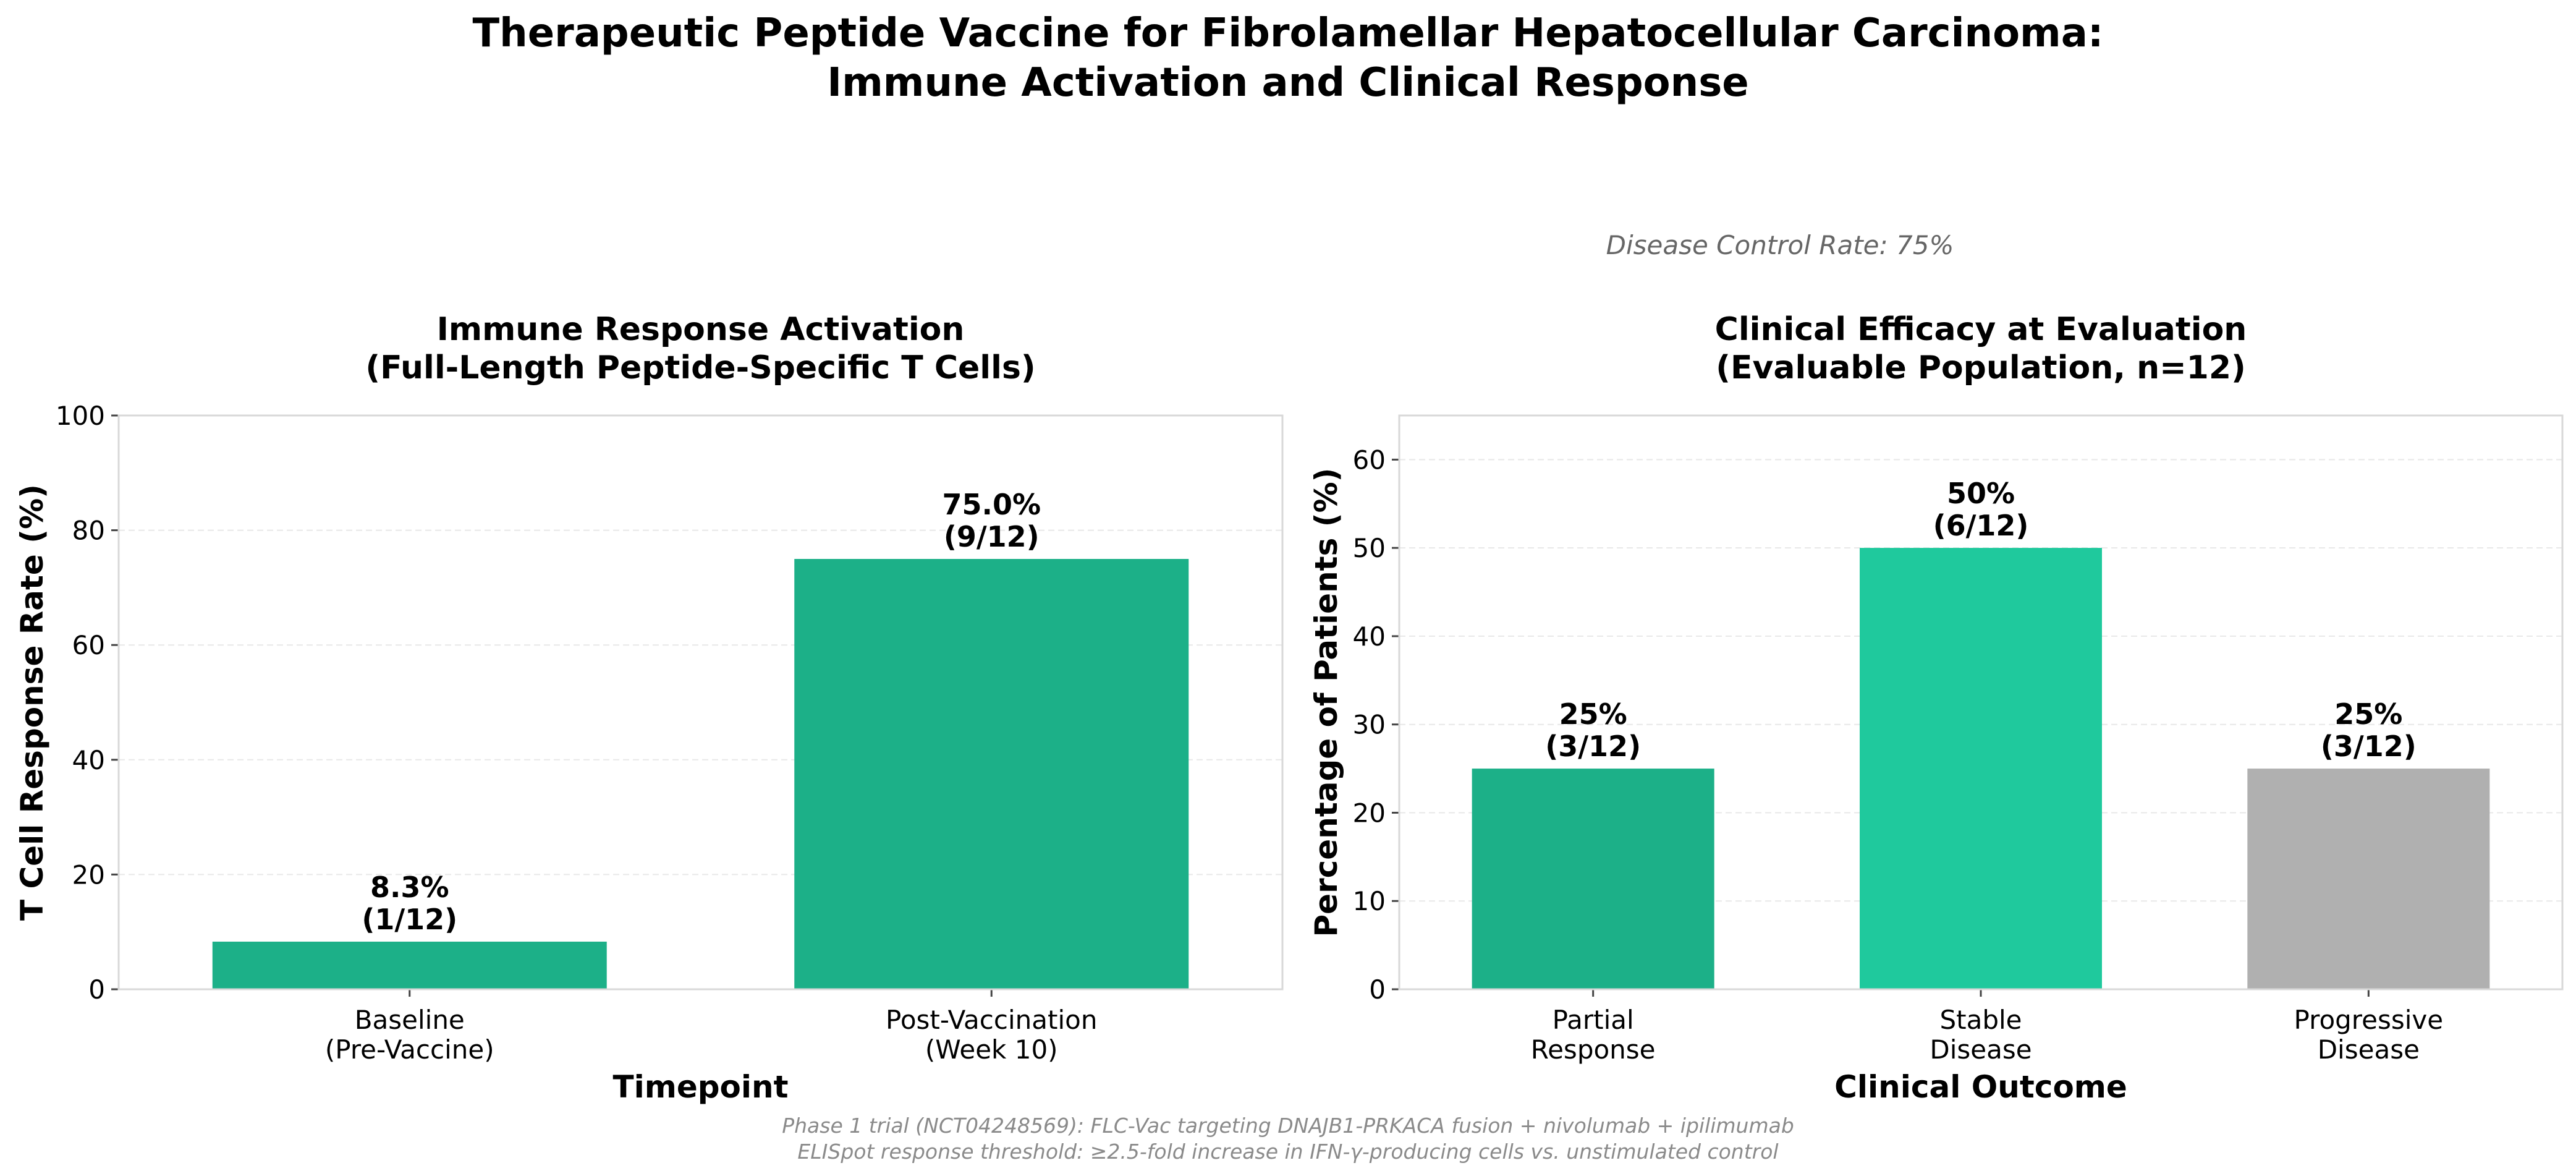 The height and width of the screenshot is (1176, 2576). Describe the element at coordinates (991, 520) in the screenshot. I see `data-label: 75.0% (9/12)` at that location.